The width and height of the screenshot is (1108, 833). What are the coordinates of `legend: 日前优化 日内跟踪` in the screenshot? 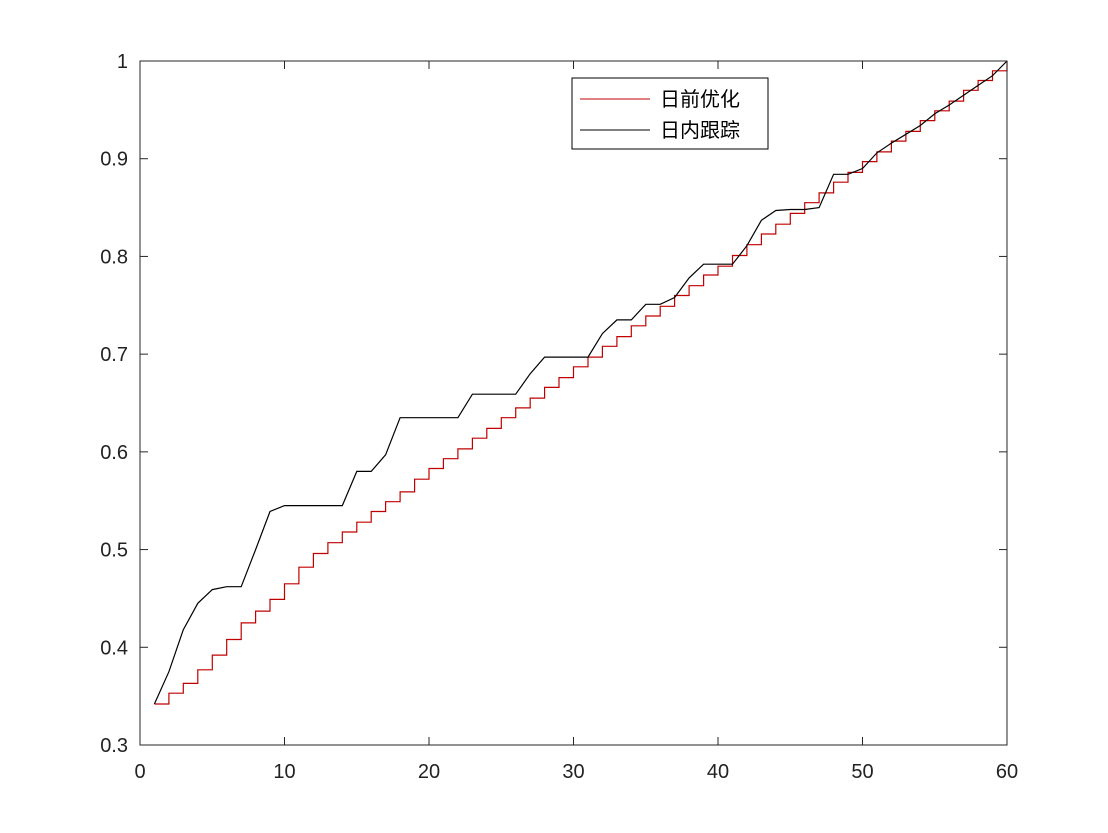 It's located at (670, 113).